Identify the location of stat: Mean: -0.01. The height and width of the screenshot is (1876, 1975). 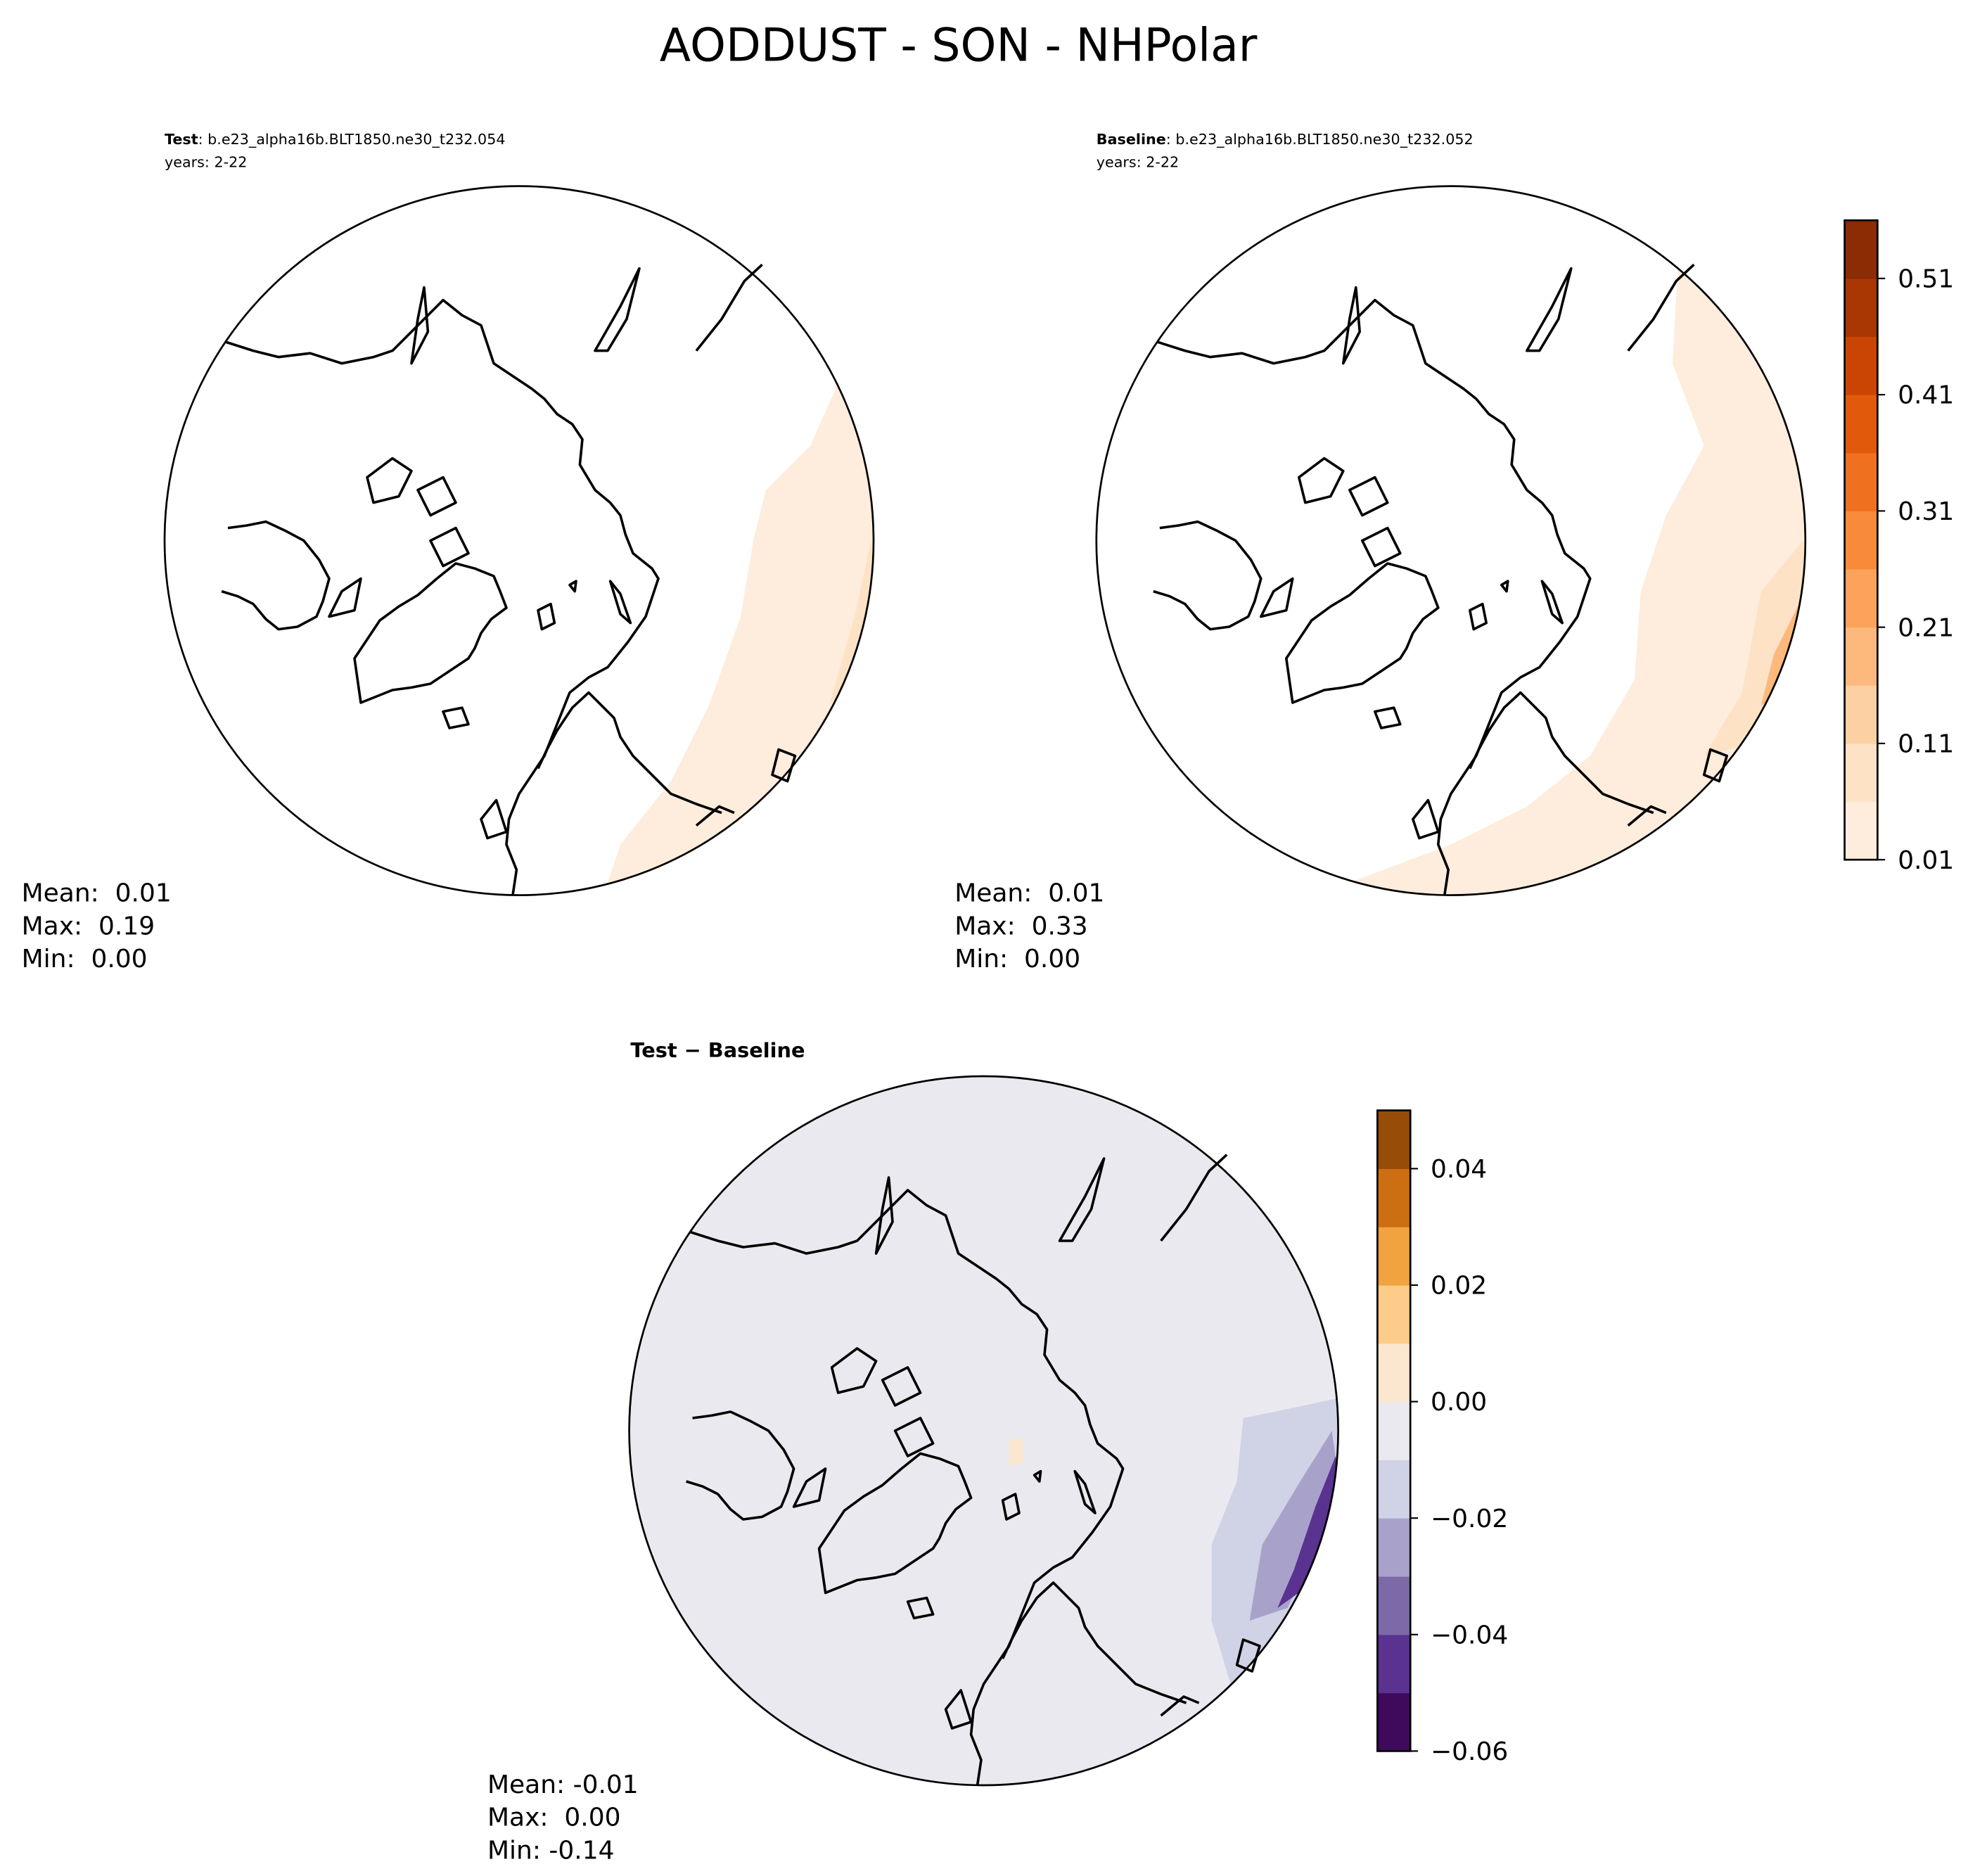
(563, 1784).